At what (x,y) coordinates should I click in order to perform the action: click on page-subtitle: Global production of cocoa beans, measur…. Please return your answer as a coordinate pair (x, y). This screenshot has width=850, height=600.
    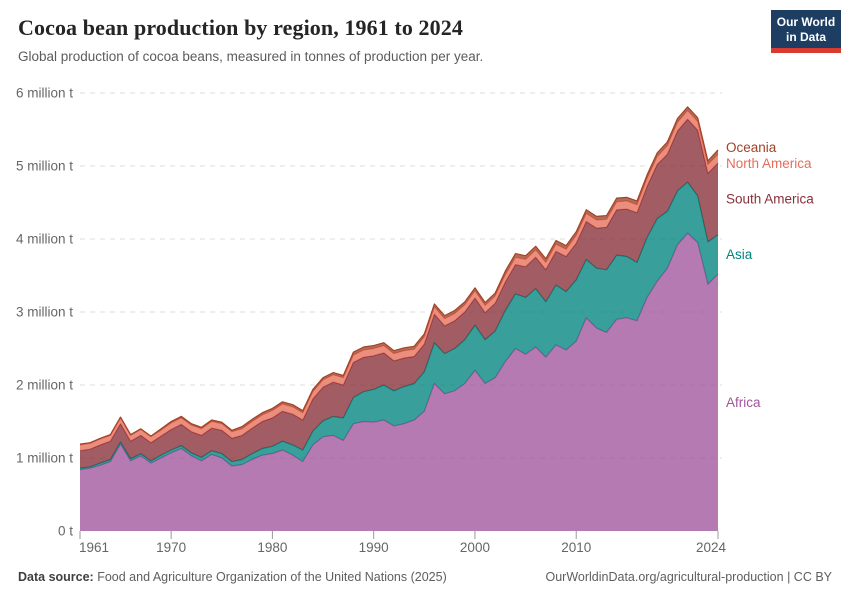
    Looking at the image, I should click on (251, 56).